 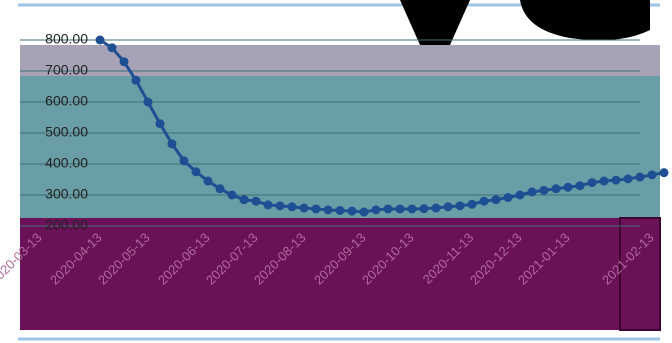 What do you see at coordinates (66, 39) in the screenshot?
I see `y-tick-label: 800.00` at bounding box center [66, 39].